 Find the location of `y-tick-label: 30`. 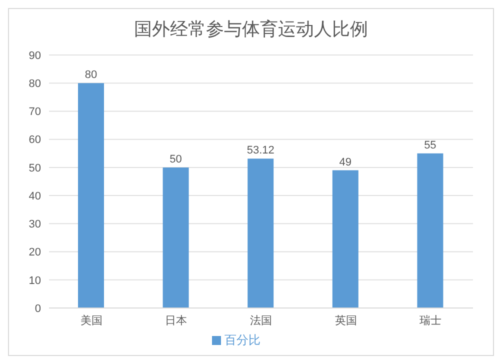

y-tick-label: 30 is located at coordinates (34, 224).